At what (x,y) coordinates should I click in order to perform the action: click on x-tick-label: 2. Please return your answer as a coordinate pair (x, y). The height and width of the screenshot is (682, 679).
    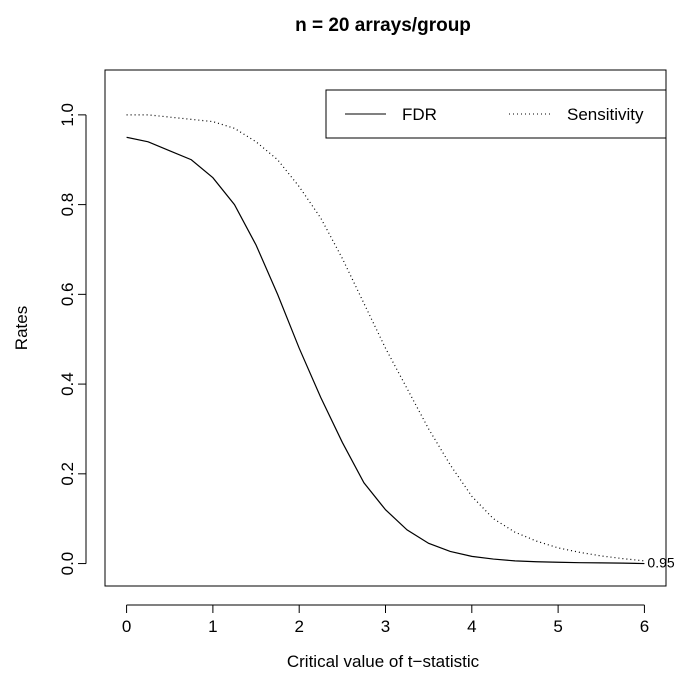
    Looking at the image, I should click on (298, 626).